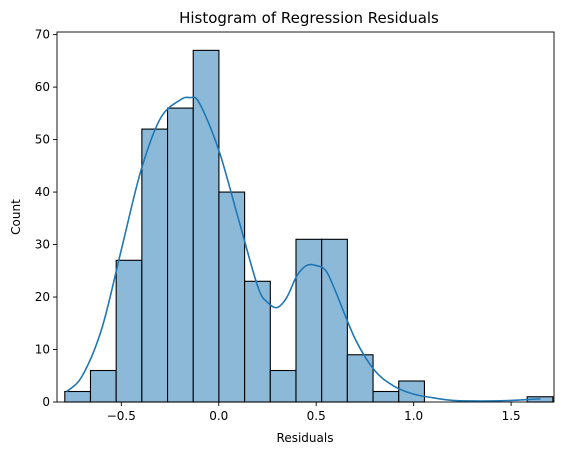  Describe the element at coordinates (42, 87) in the screenshot. I see `y-tick-label: 60` at that location.